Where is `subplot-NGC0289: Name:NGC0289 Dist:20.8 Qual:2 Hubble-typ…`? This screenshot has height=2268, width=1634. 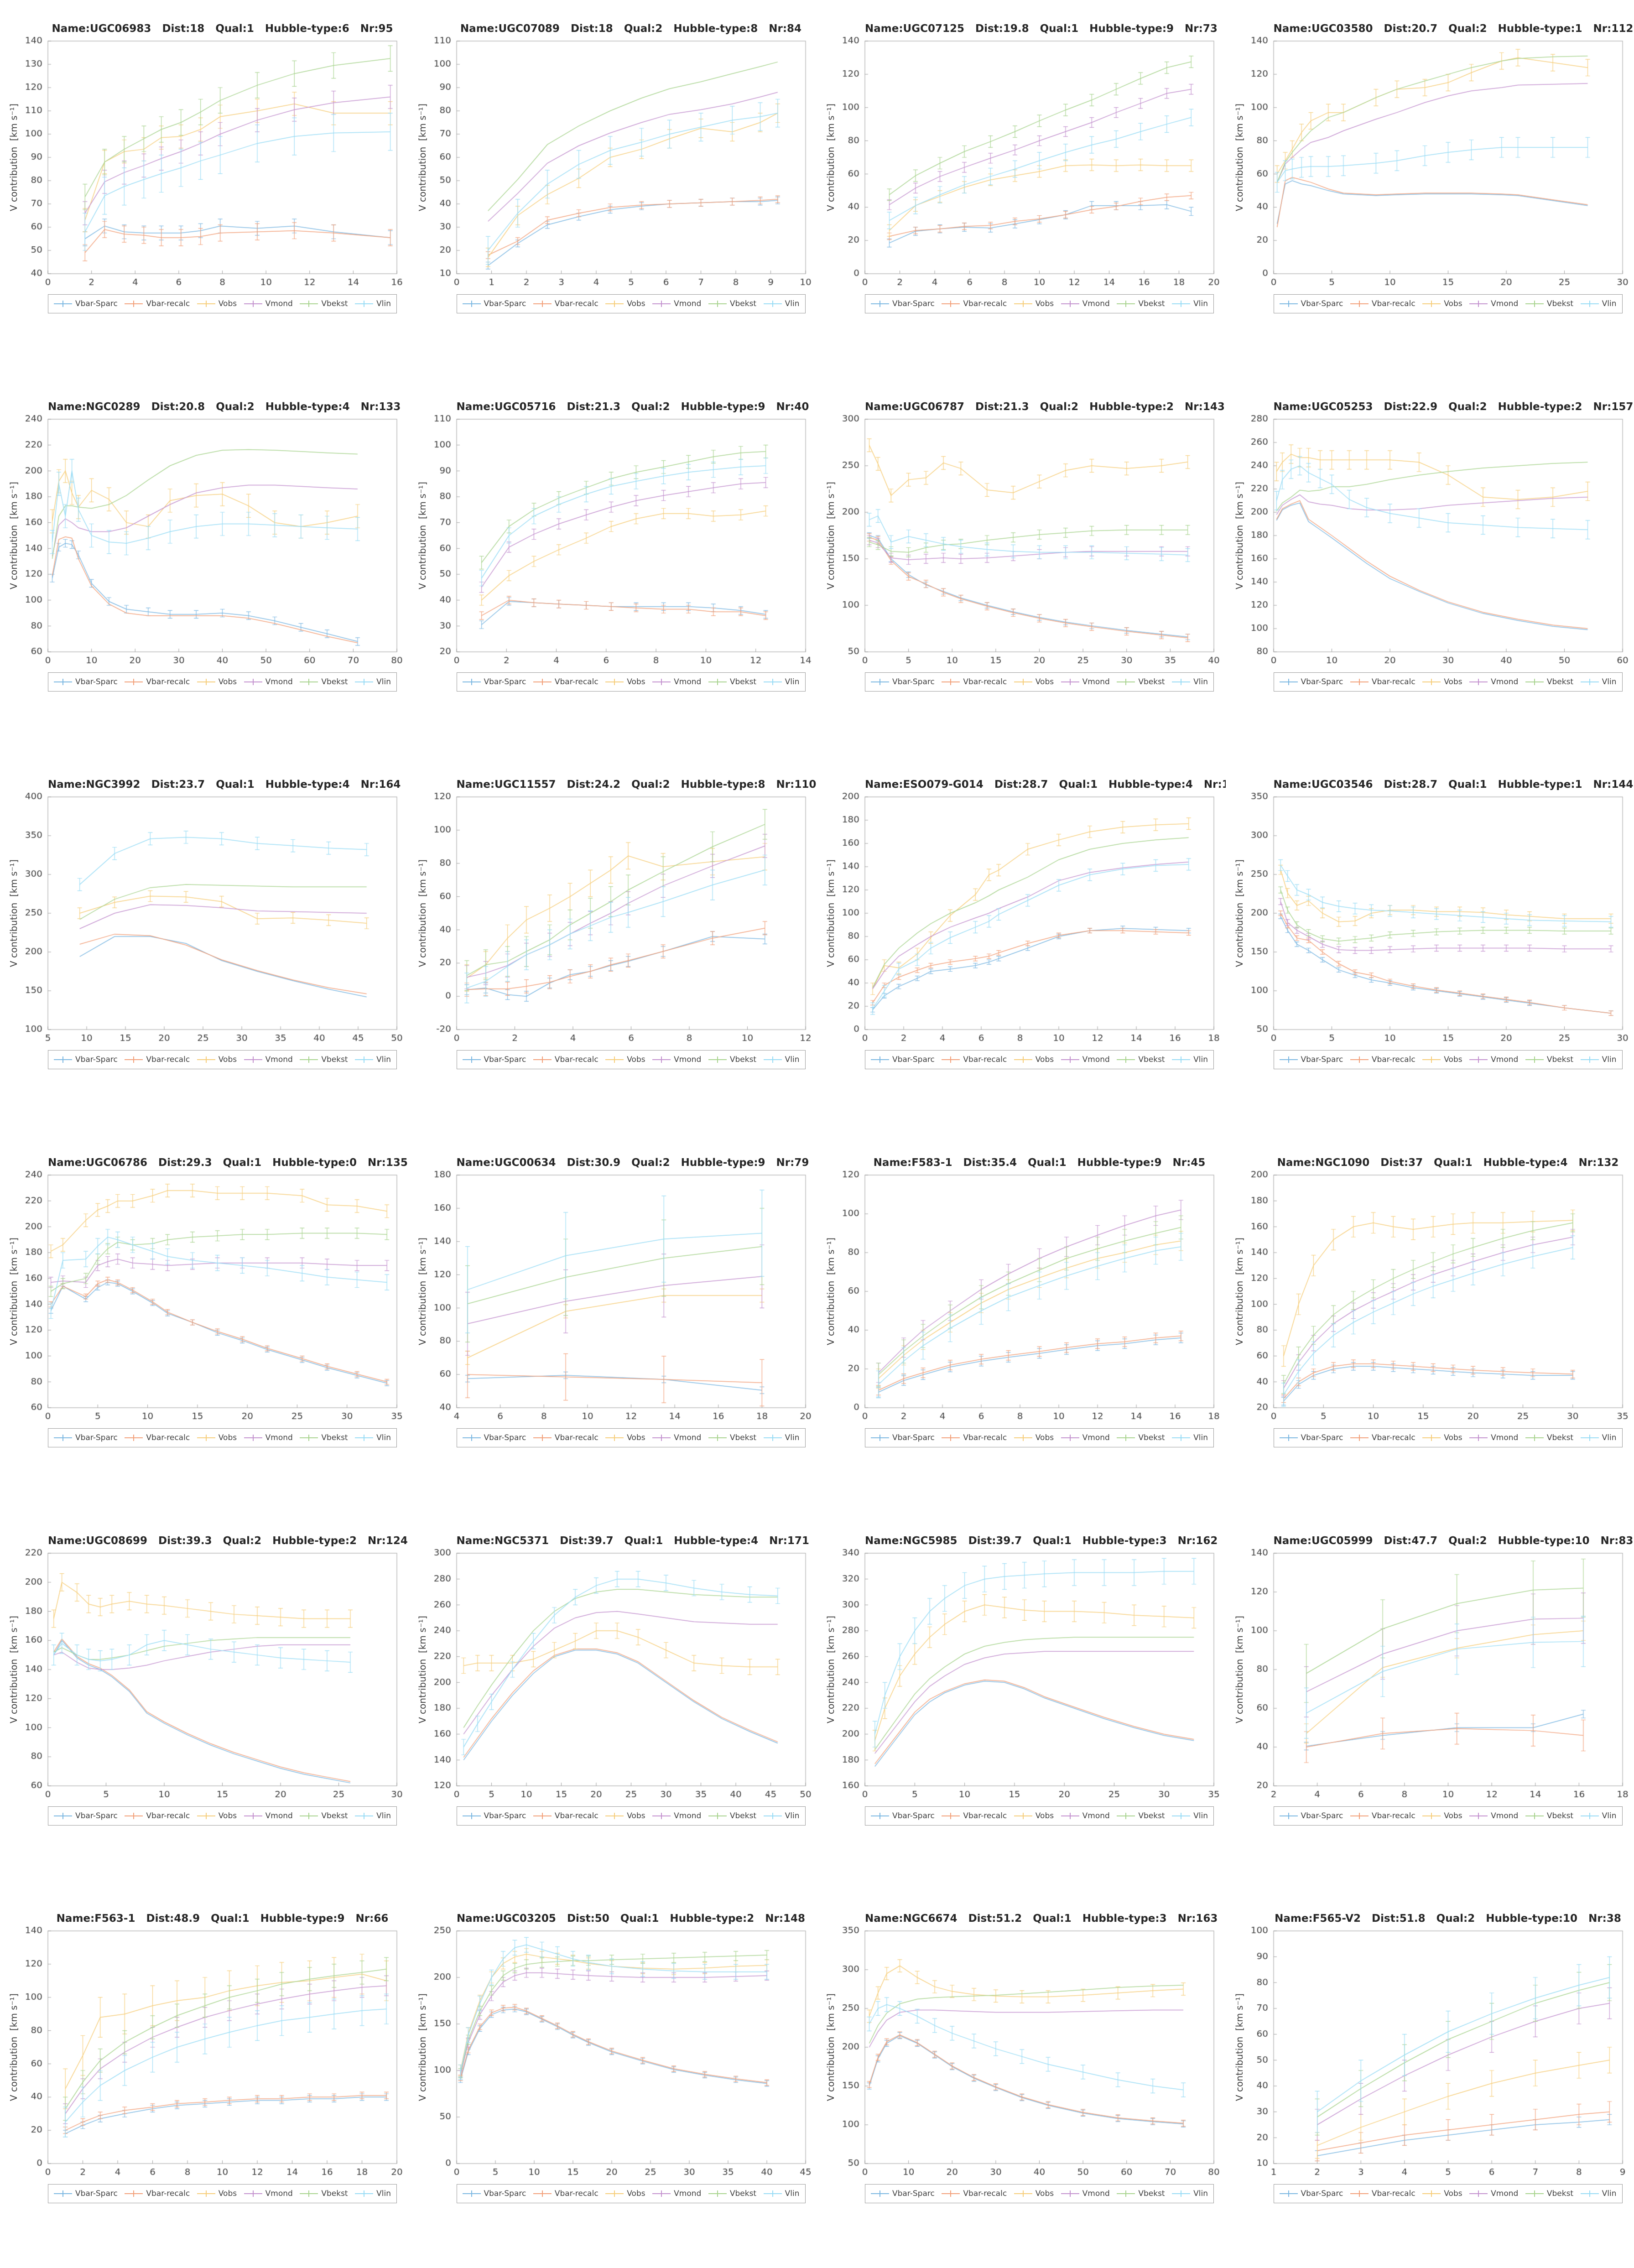
subplot-NGC0289: Name:NGC0289 Dist:20.8 Qual:2 Hubble-typ… is located at coordinates (204, 567).